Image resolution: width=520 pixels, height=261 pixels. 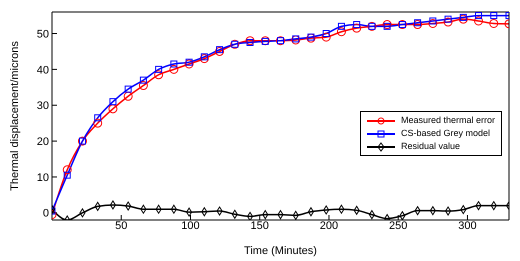 What do you see at coordinates (42, 34) in the screenshot?
I see `y-tick-label: 50` at bounding box center [42, 34].